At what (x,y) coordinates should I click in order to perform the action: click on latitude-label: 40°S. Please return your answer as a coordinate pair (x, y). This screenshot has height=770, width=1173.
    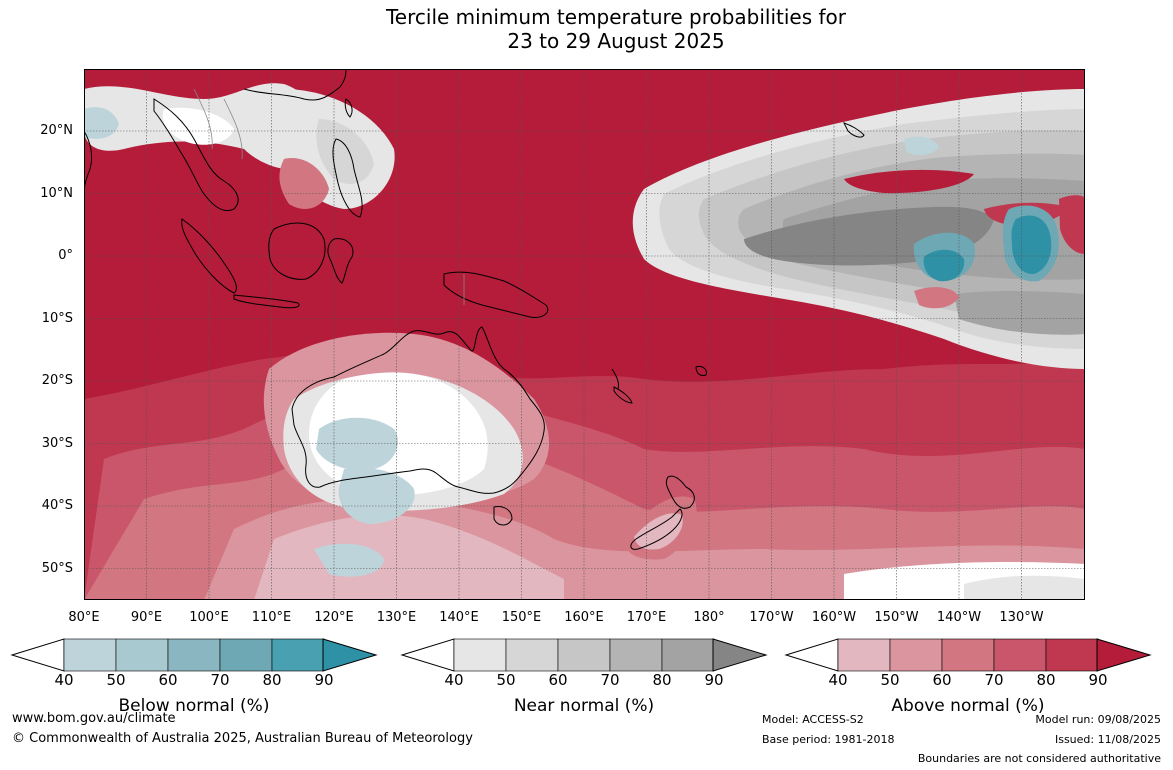
    Looking at the image, I should click on (57, 505).